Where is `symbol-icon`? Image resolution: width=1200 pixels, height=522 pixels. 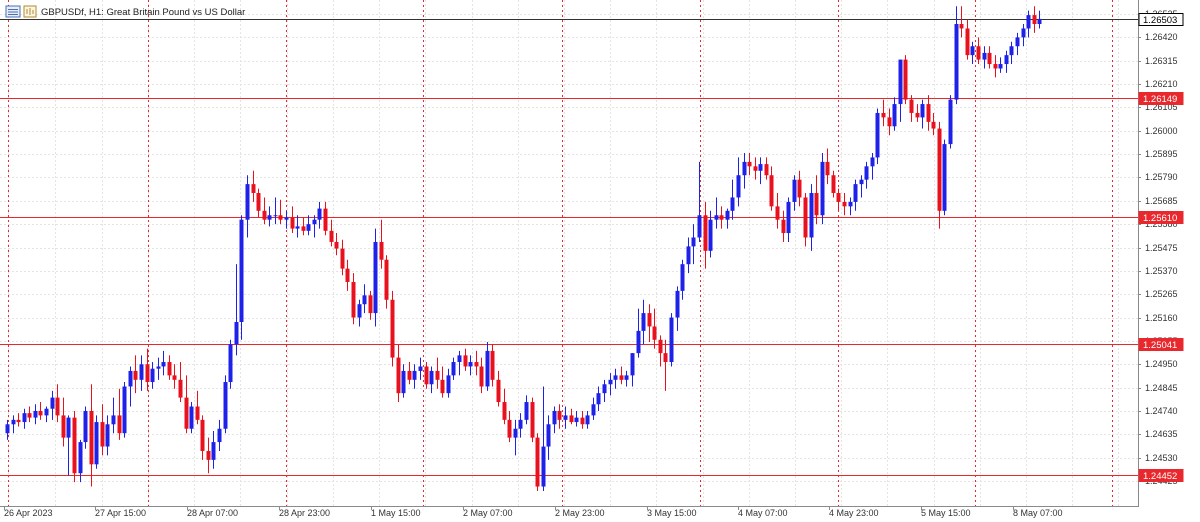 symbol-icon is located at coordinates (30, 11).